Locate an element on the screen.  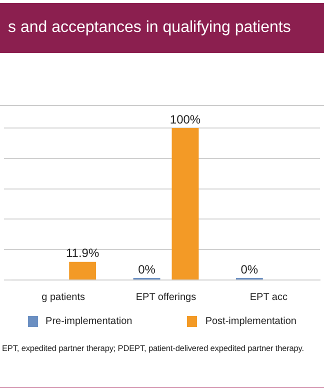
chart-title: s and acceptances in qualifying patients is located at coordinates (162, 28).